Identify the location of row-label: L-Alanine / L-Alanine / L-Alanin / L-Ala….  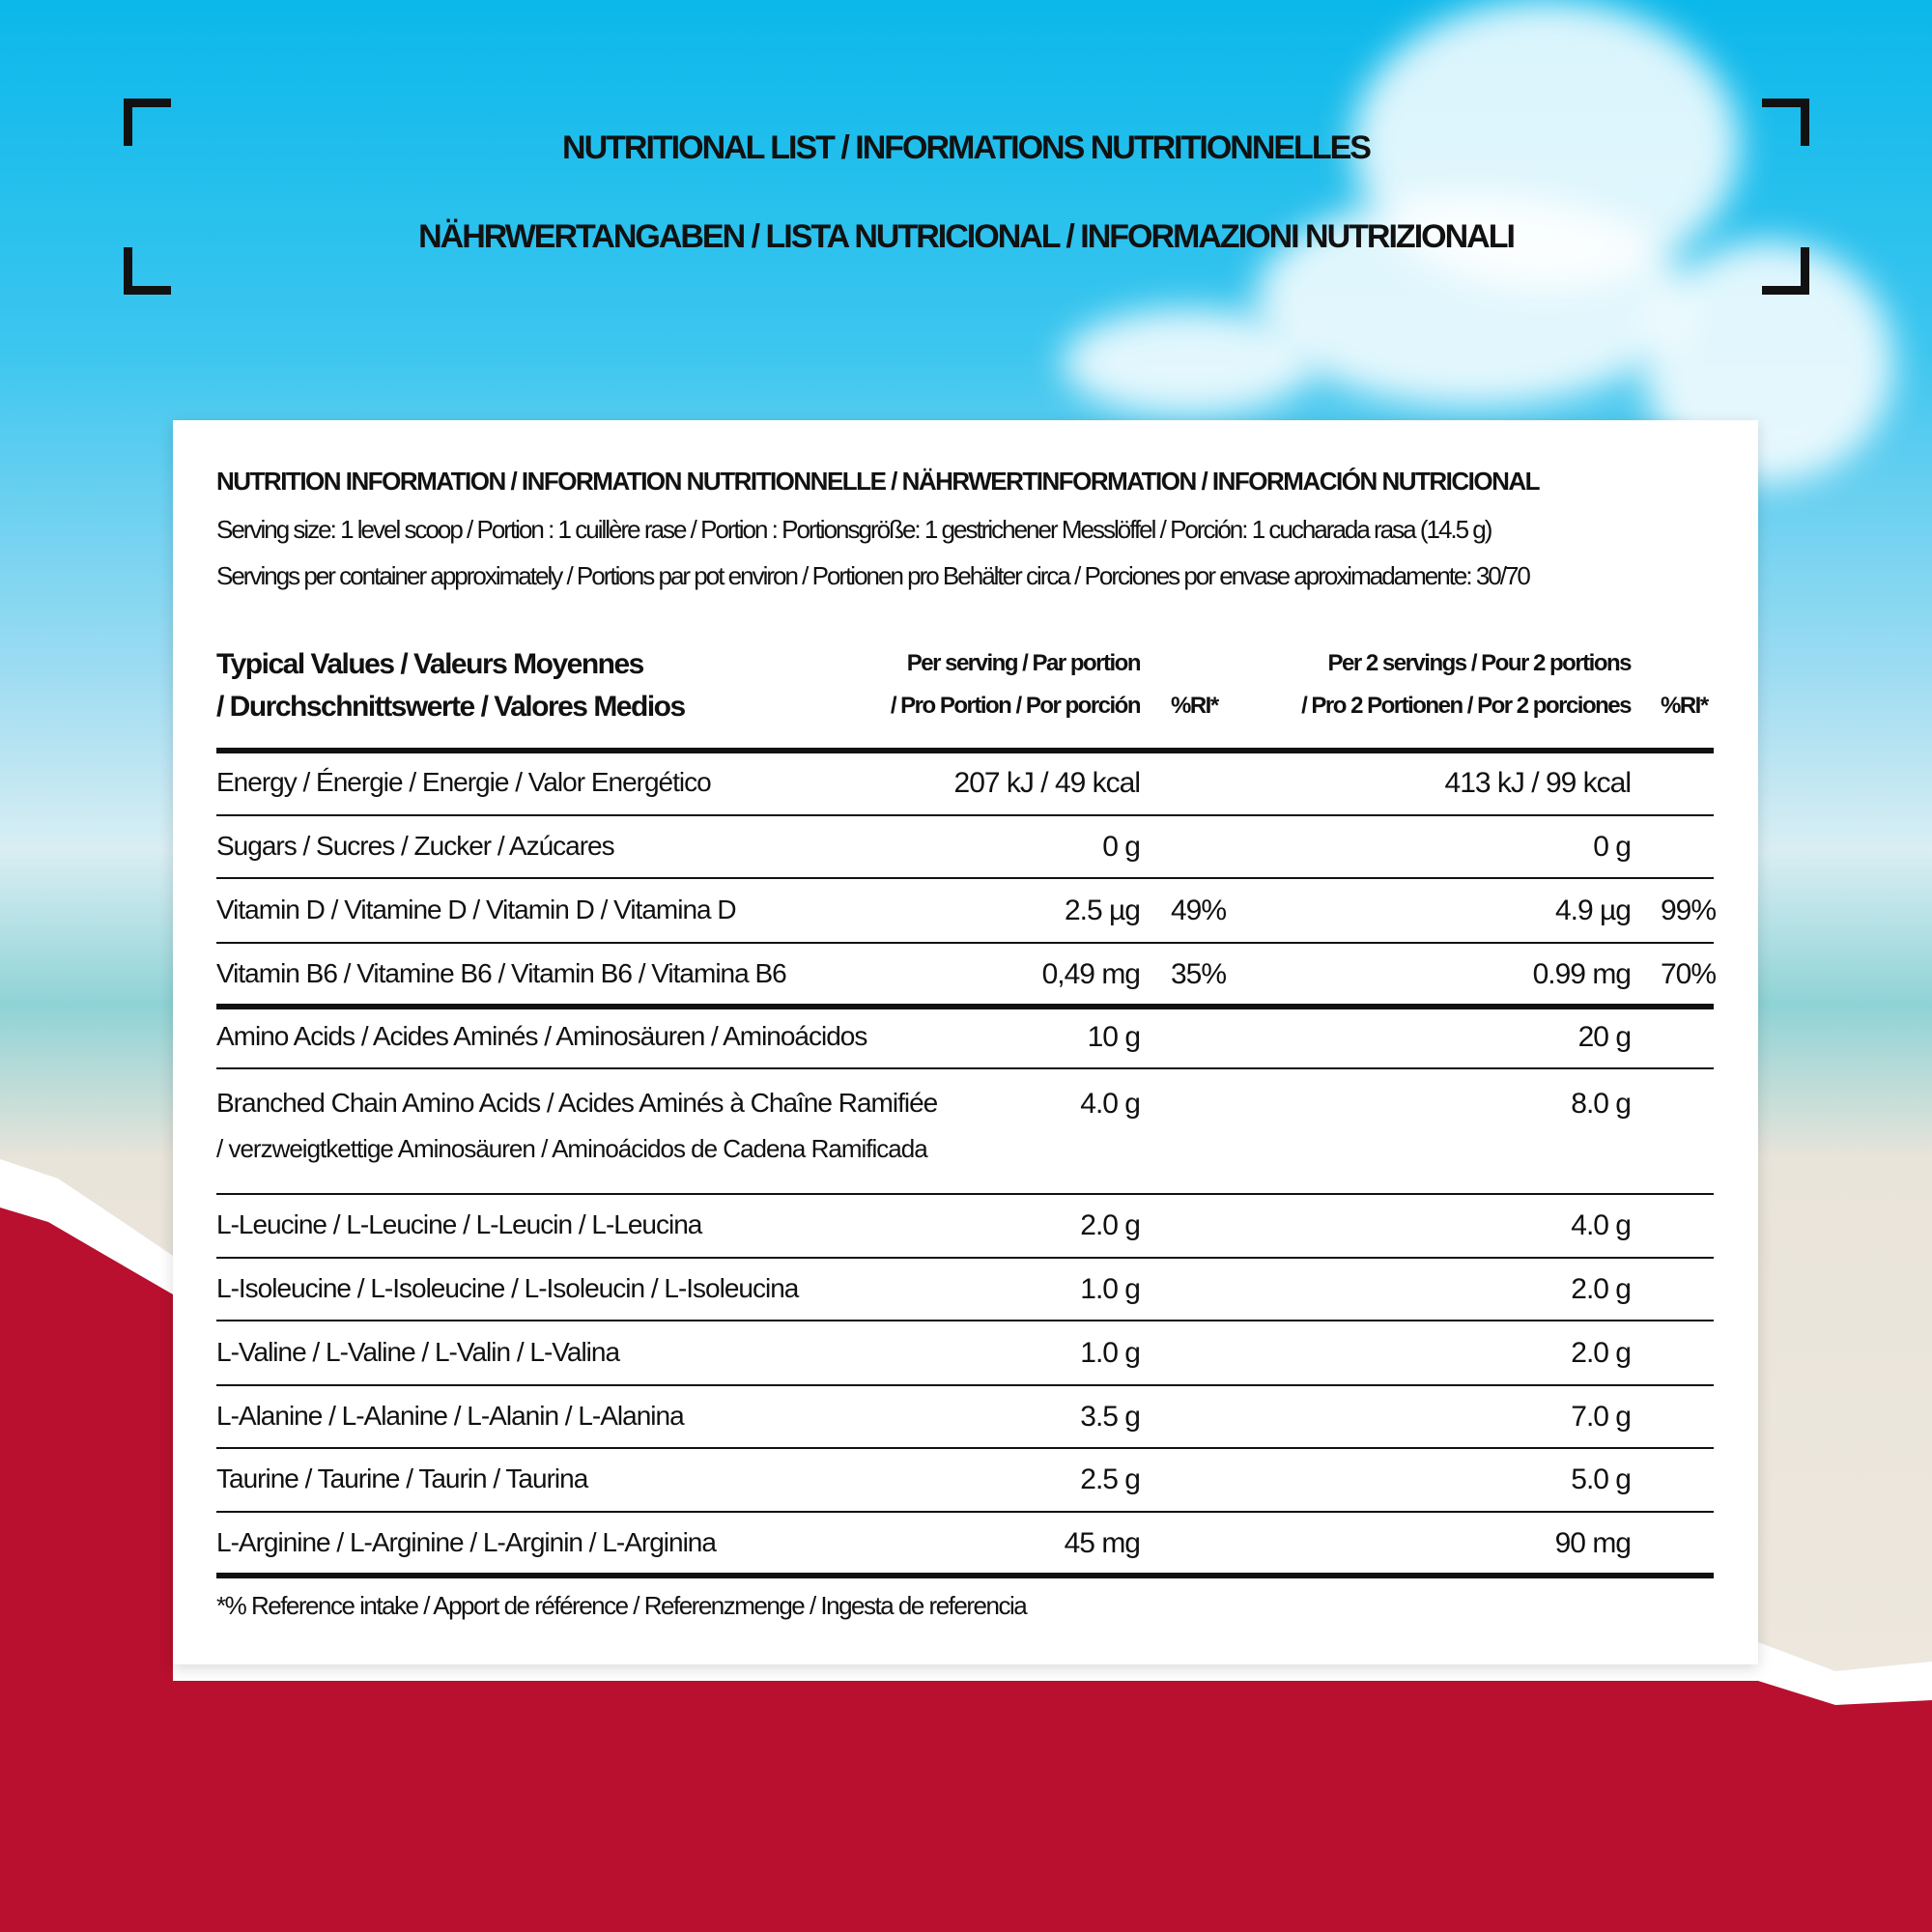
(450, 1415).